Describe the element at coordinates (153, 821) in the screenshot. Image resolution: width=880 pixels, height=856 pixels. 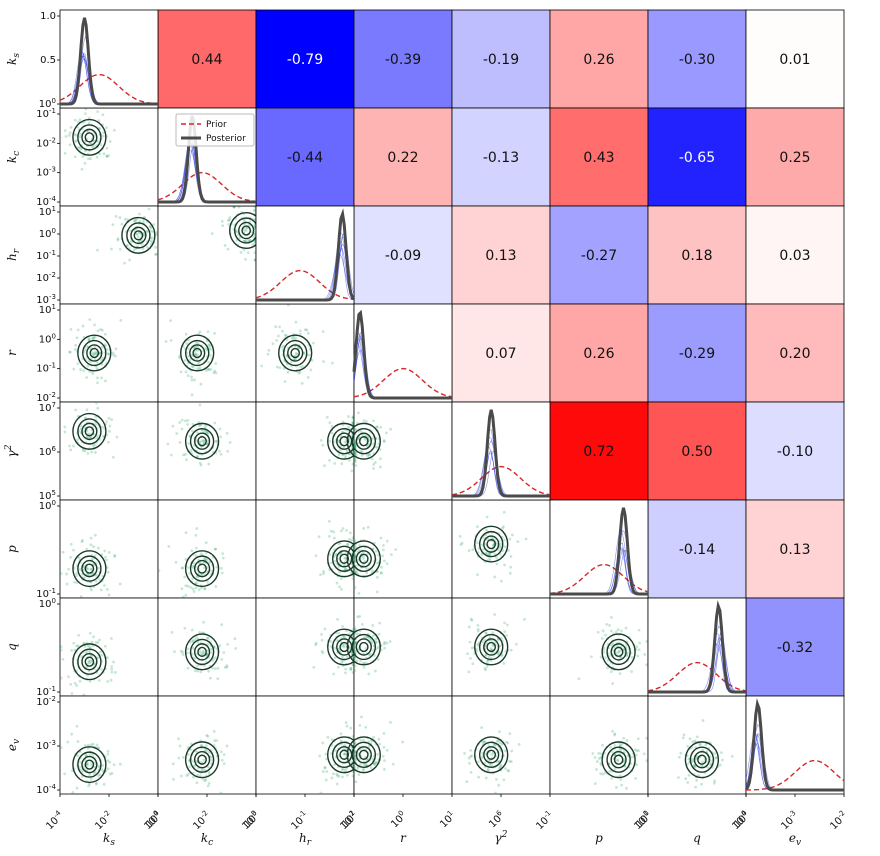
I see `x-tick-label-1-0: 10-4` at that location.